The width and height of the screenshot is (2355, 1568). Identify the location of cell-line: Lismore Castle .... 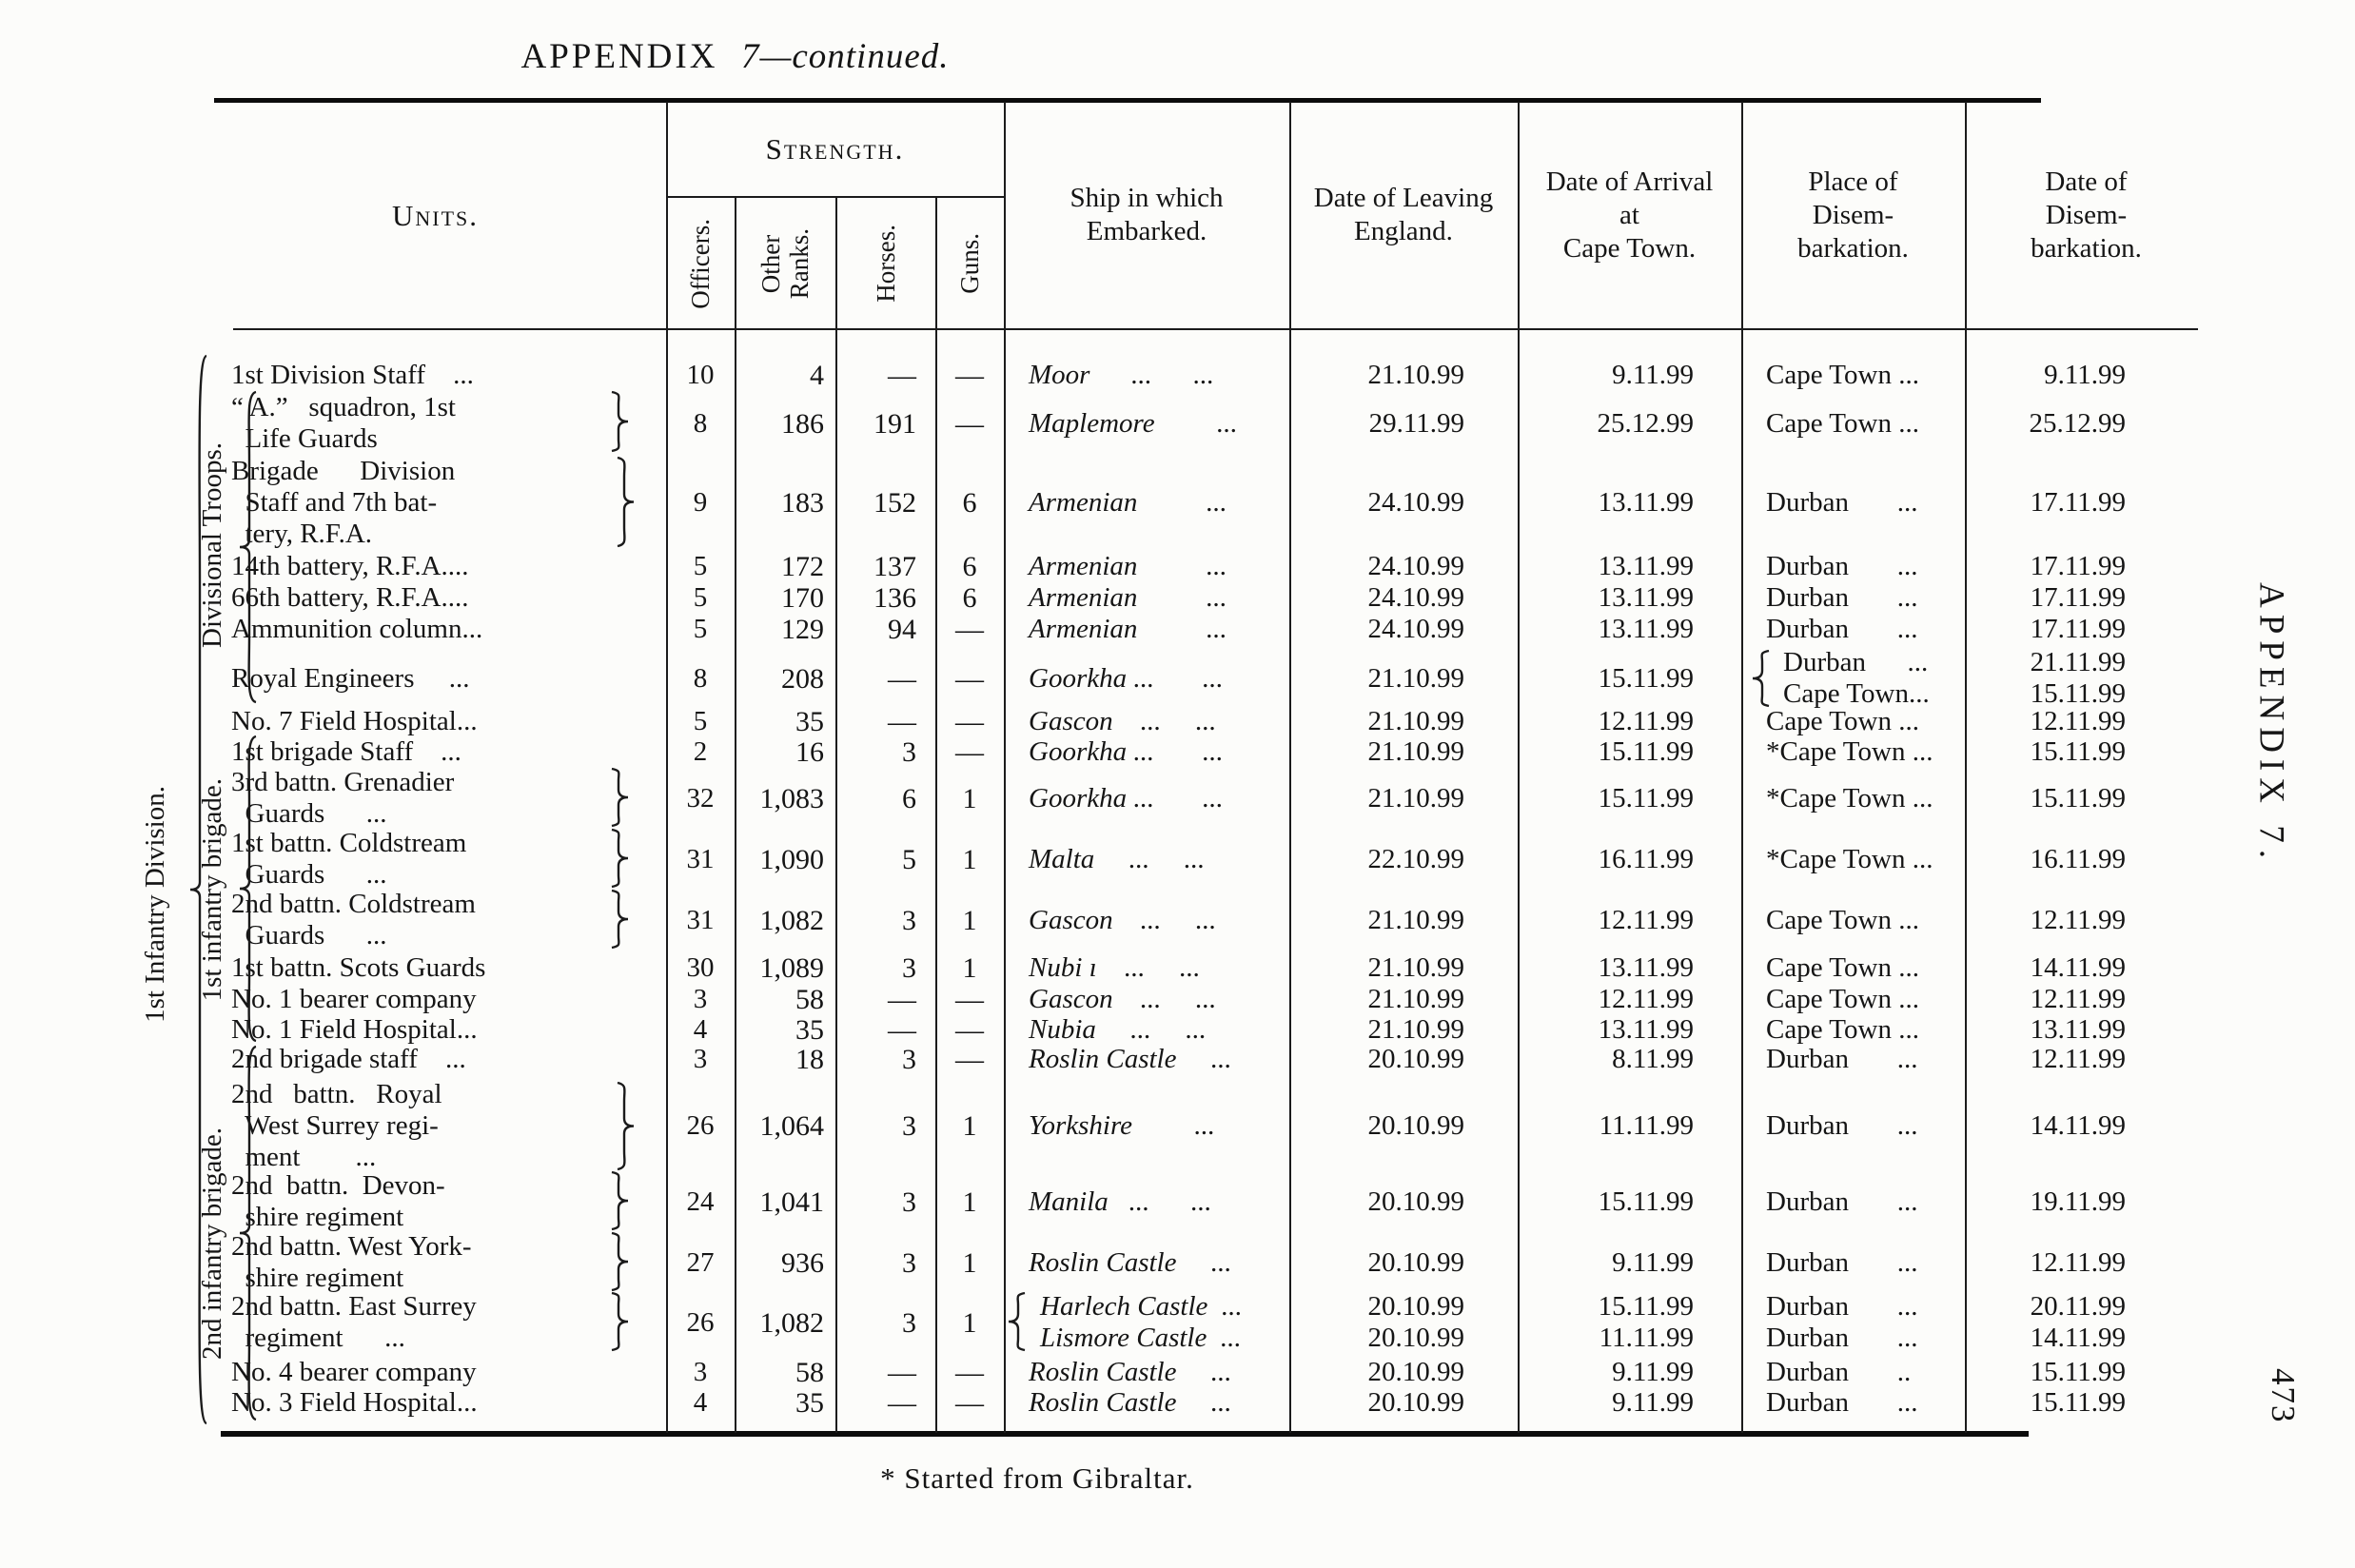
(1141, 1338).